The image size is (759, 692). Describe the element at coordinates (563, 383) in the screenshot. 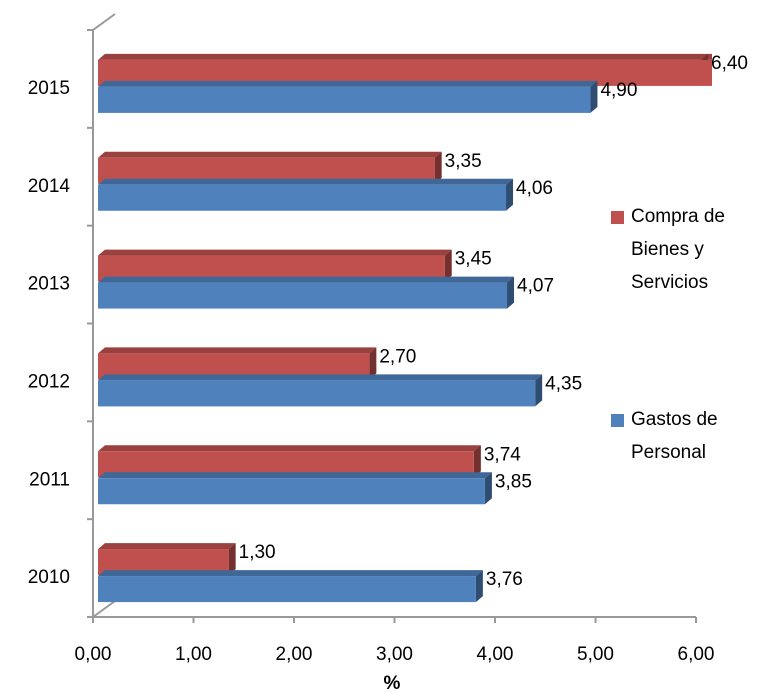

I see `value-label: 4,35` at that location.